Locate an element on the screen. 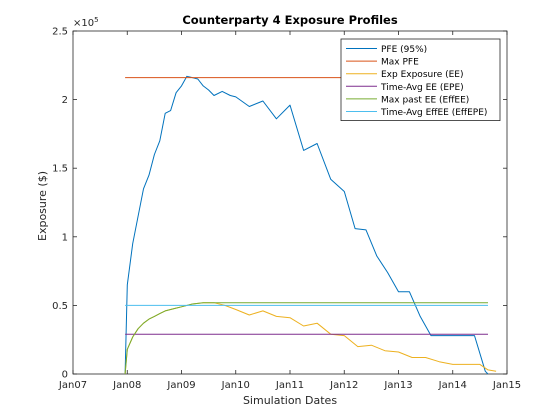 Image resolution: width=560 pixels, height=420 pixels. y-axis-multiplier: ×10 is located at coordinates (83, 23).